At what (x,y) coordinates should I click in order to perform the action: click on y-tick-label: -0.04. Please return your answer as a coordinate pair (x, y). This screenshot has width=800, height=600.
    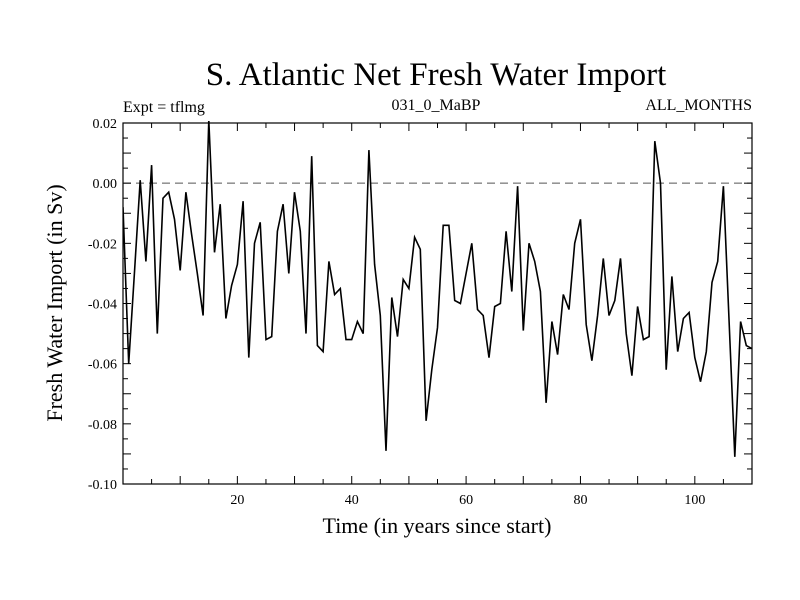
    Looking at the image, I should click on (102, 305).